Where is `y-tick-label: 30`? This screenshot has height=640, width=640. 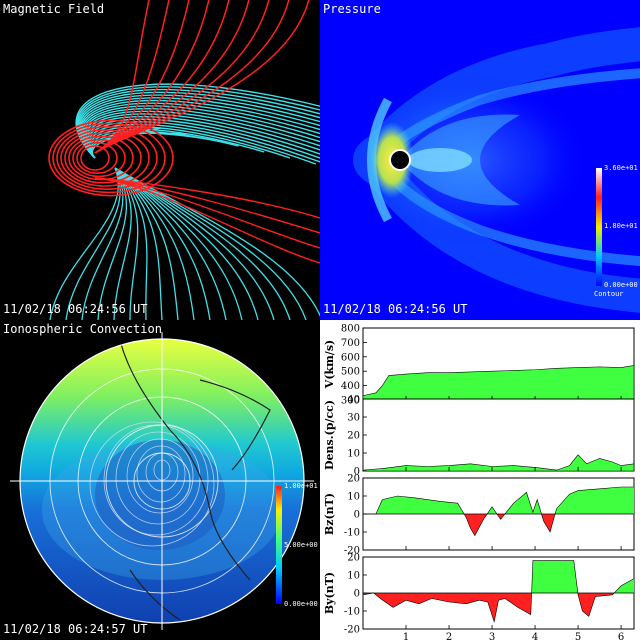 y-tick-label: 30 is located at coordinates (353, 418).